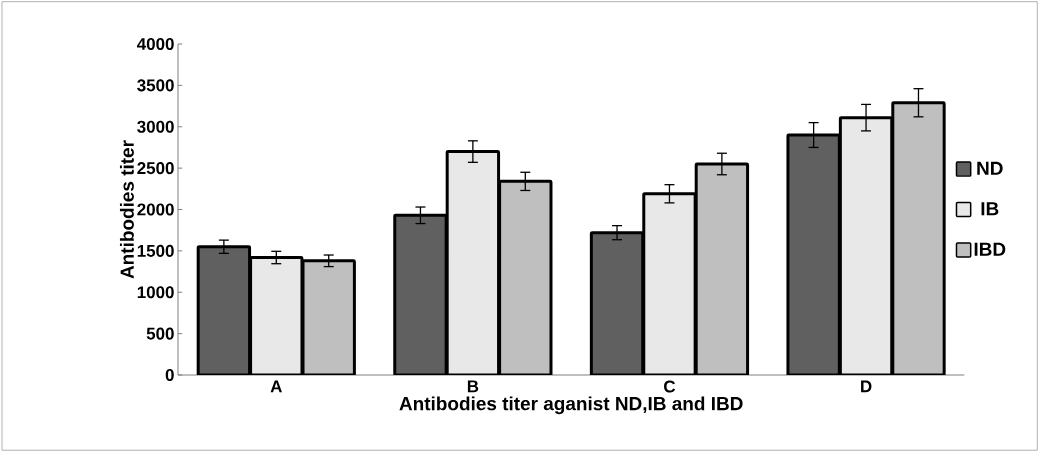  Describe the element at coordinates (155, 209) in the screenshot. I see `y-tick-label: 2000` at that location.